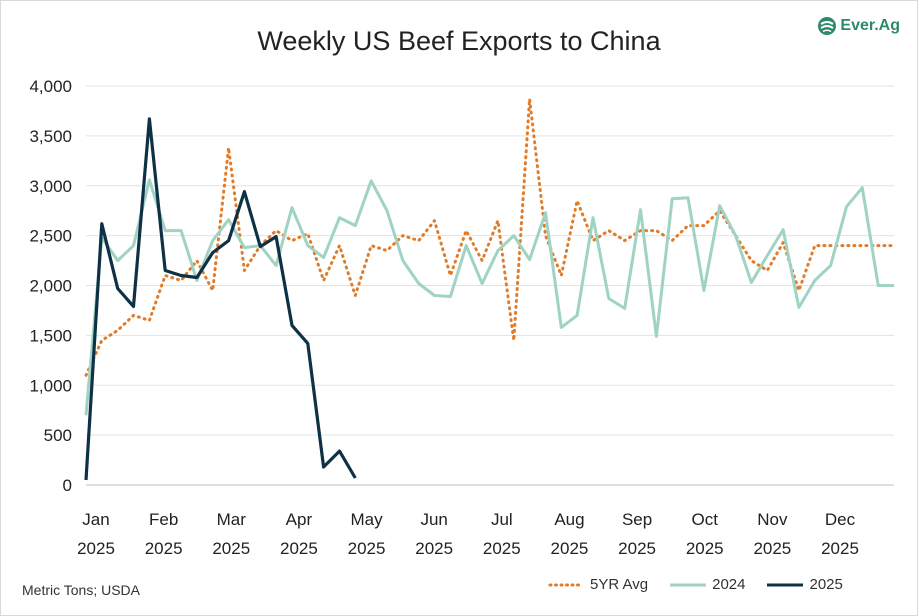 The width and height of the screenshot is (918, 616). Describe the element at coordinates (232, 519) in the screenshot. I see `x-tick-label: Mar` at that location.